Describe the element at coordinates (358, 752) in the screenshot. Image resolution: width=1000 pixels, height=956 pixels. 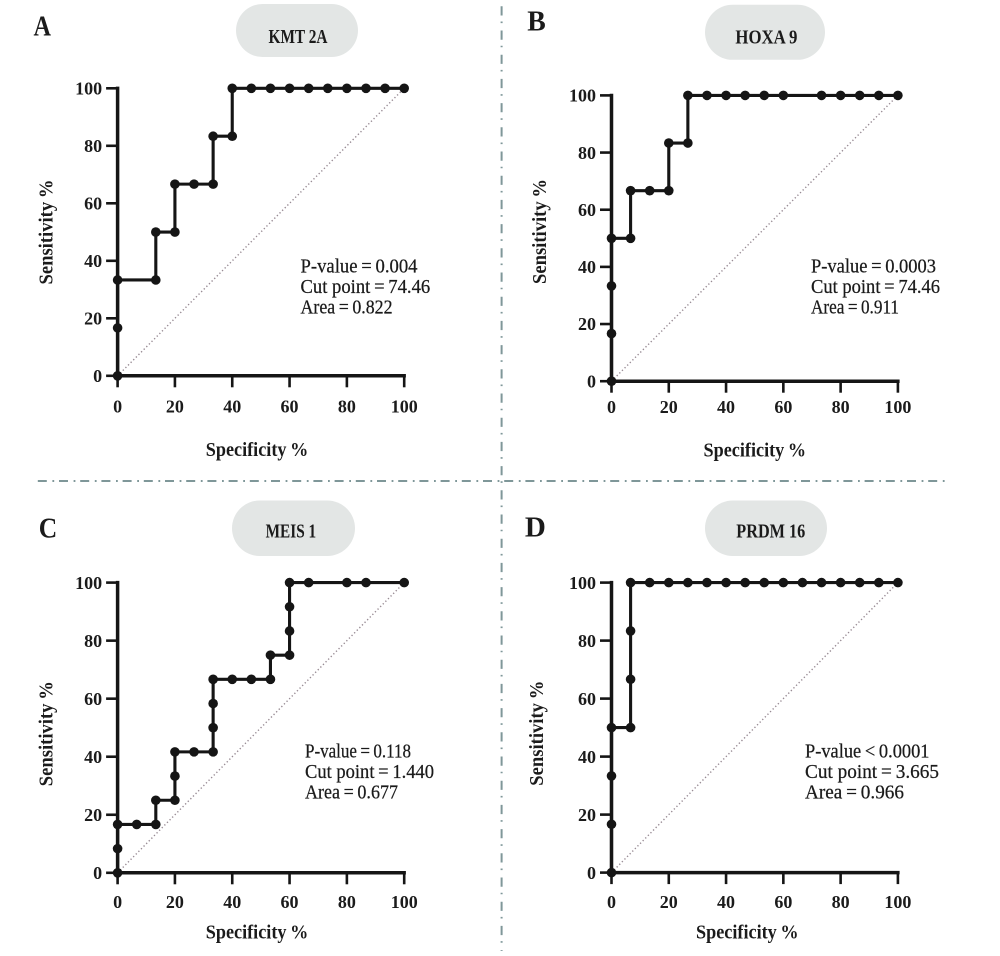
I see `svg-text: P-value = 0.118` at that location.